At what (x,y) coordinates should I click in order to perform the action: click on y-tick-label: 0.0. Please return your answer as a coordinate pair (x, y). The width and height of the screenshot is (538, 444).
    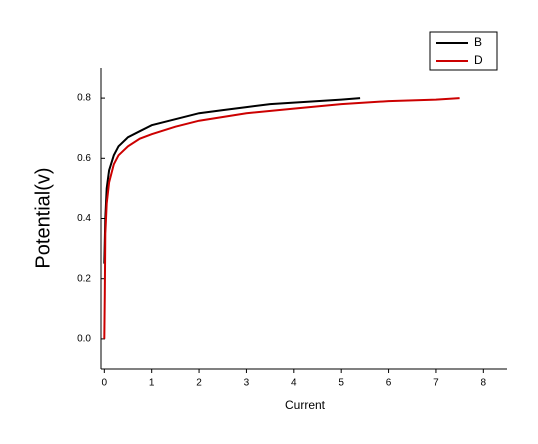
    Looking at the image, I should click on (84, 339).